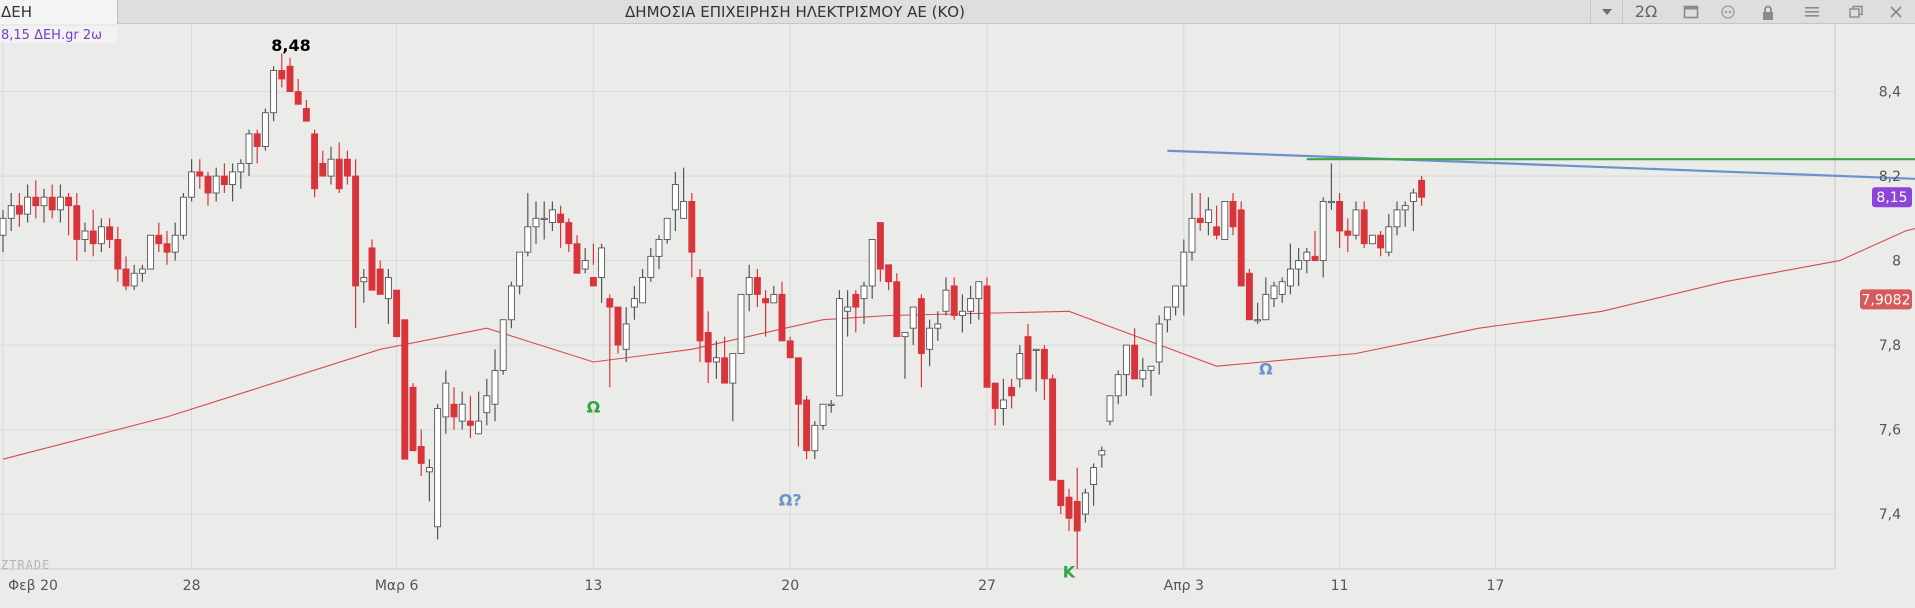  Describe the element at coordinates (51, 35) in the screenshot. I see `legend-text: 8,15 ΔΕΗ.gr 2ω` at that location.